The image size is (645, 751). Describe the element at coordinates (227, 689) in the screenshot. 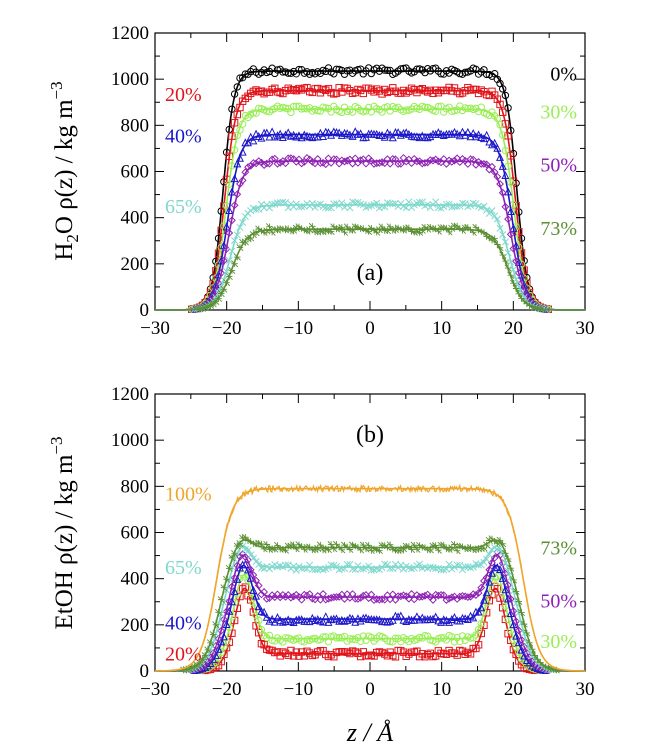

I see `x-tick-label: −20` at that location.